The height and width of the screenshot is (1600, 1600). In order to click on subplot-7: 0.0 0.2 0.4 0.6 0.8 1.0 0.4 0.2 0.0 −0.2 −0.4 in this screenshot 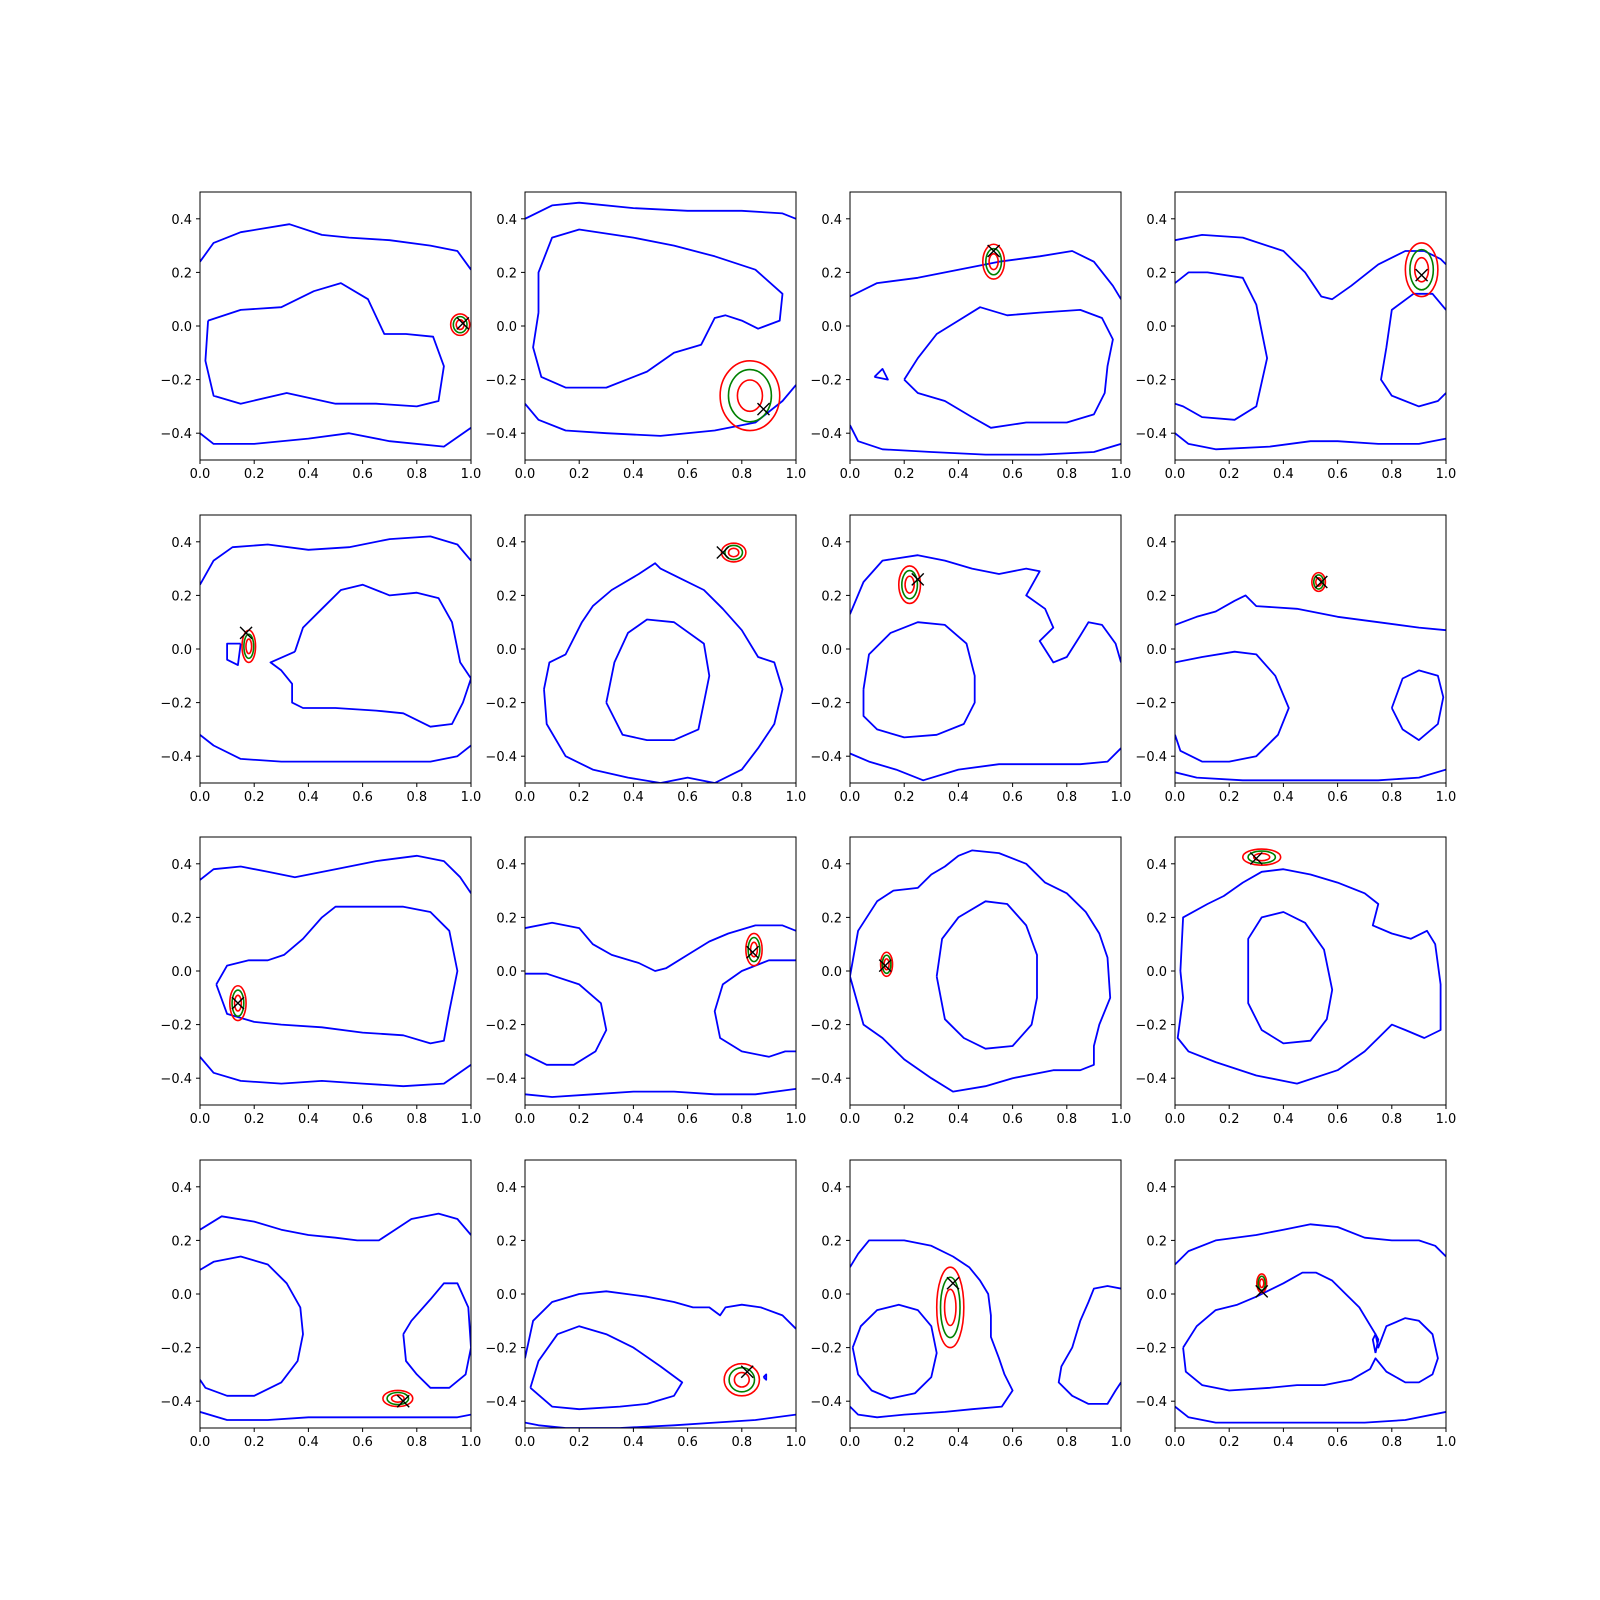, I will do `click(971, 659)`.